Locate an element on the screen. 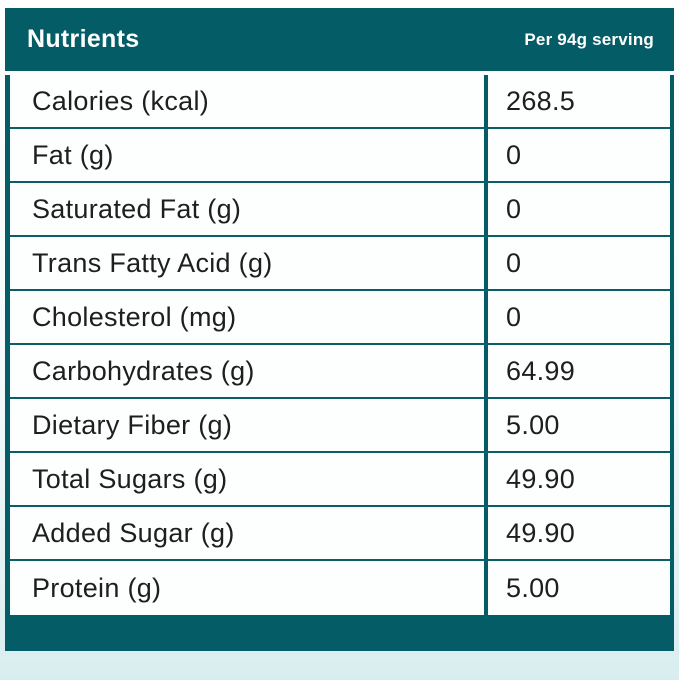 This screenshot has width=679, height=680. table-row: Fat (g) 0 is located at coordinates (340, 156).